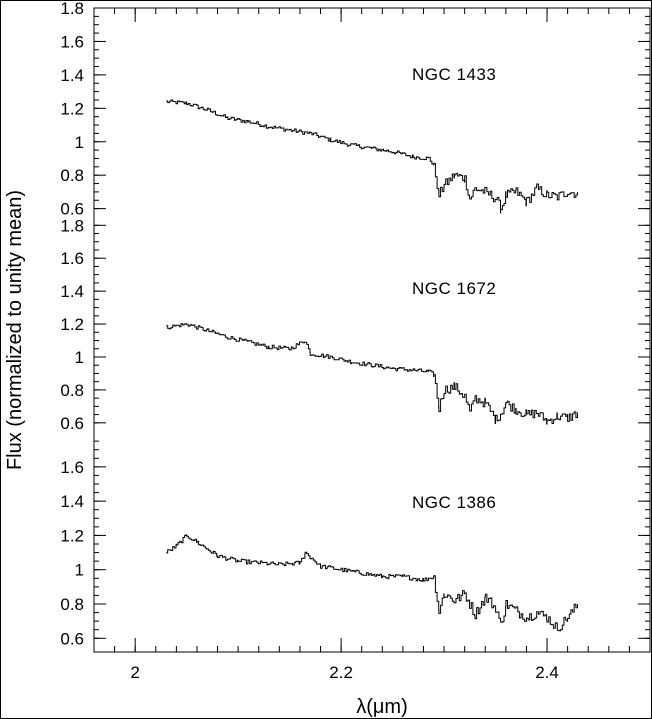  I want to click on x-tick-label: 2.4, so click(547, 672).